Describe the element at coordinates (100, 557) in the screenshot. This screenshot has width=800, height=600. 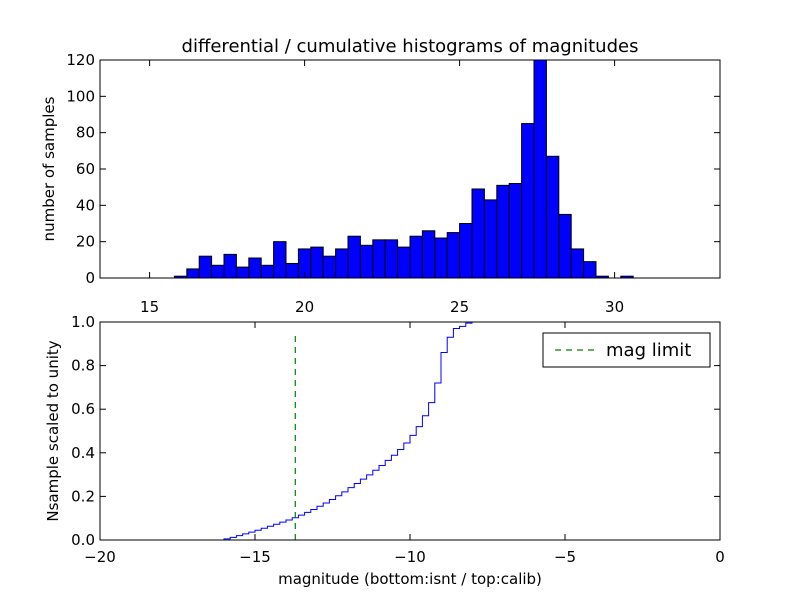
I see `bottom-x-tick-label: −20` at that location.